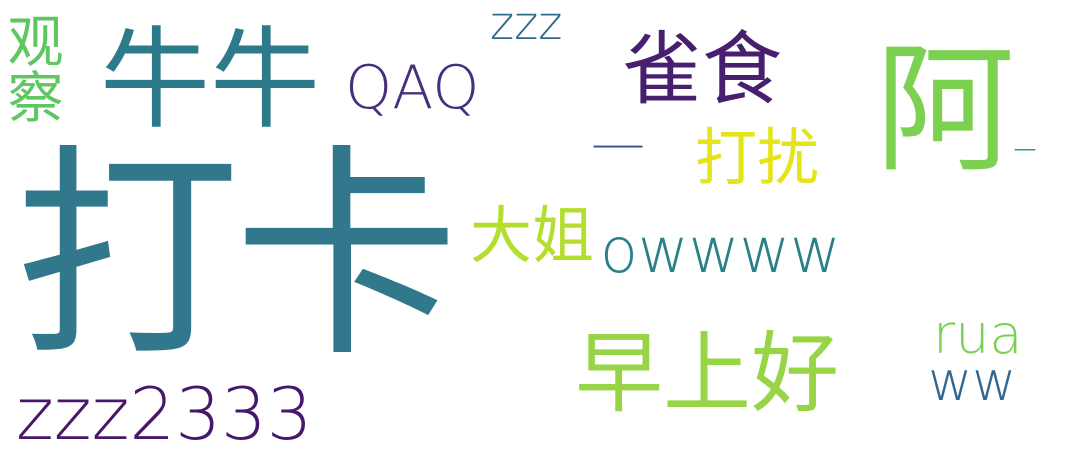  Describe the element at coordinates (618, 120) in the screenshot. I see `word-double-underscore: __` at that location.